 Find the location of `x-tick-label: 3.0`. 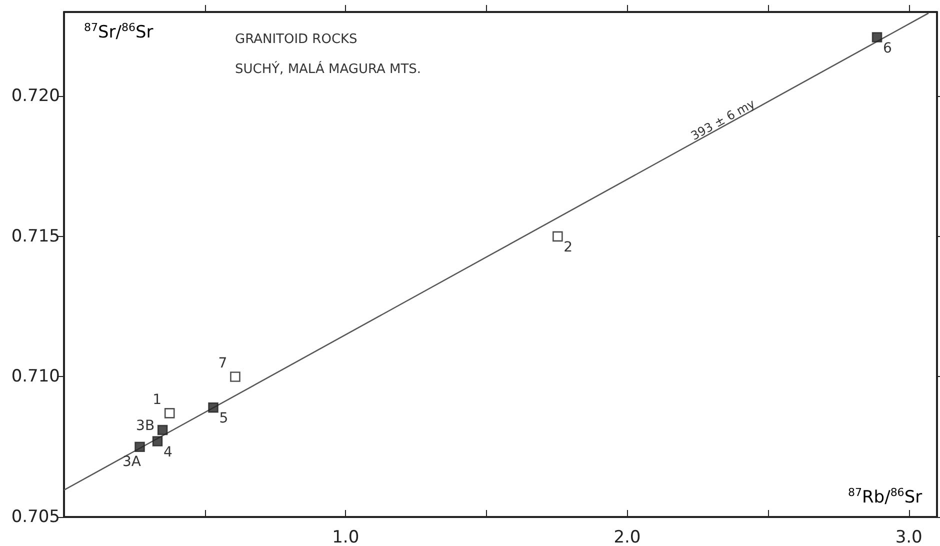

x-tick-label: 3.0 is located at coordinates (908, 537).